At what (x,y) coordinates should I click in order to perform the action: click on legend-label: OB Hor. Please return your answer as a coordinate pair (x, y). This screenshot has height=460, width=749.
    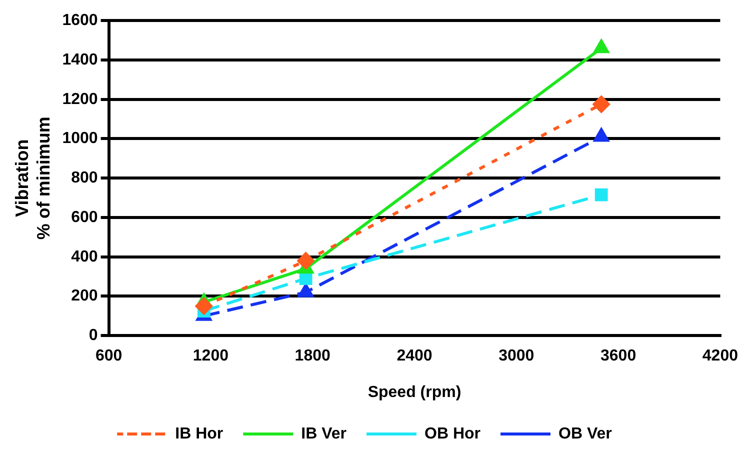
    Looking at the image, I should click on (452, 433).